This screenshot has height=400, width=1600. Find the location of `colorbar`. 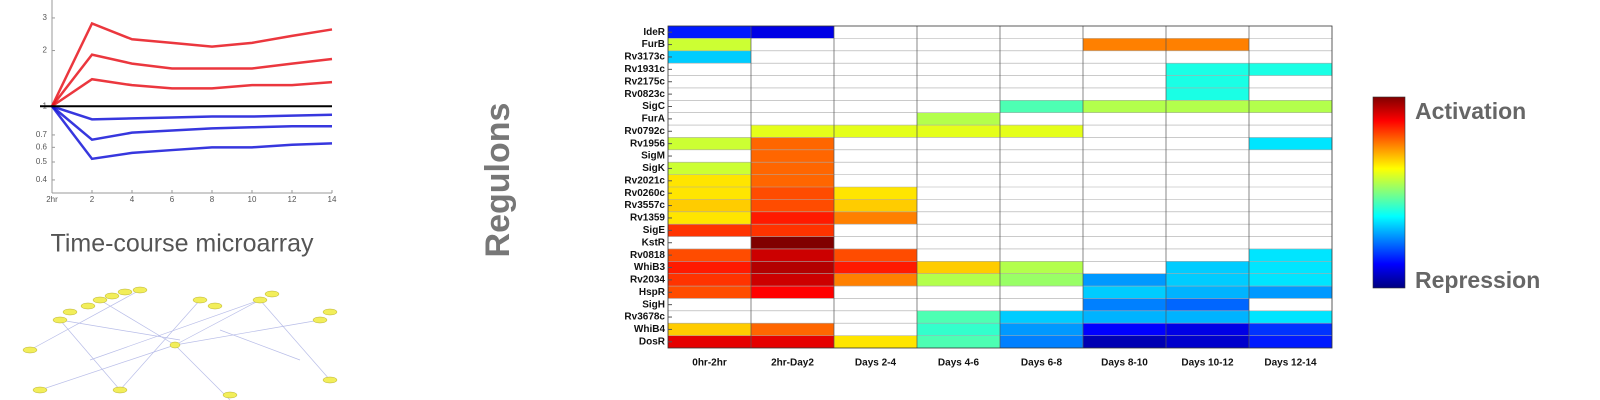

colorbar is located at coordinates (1389, 192).